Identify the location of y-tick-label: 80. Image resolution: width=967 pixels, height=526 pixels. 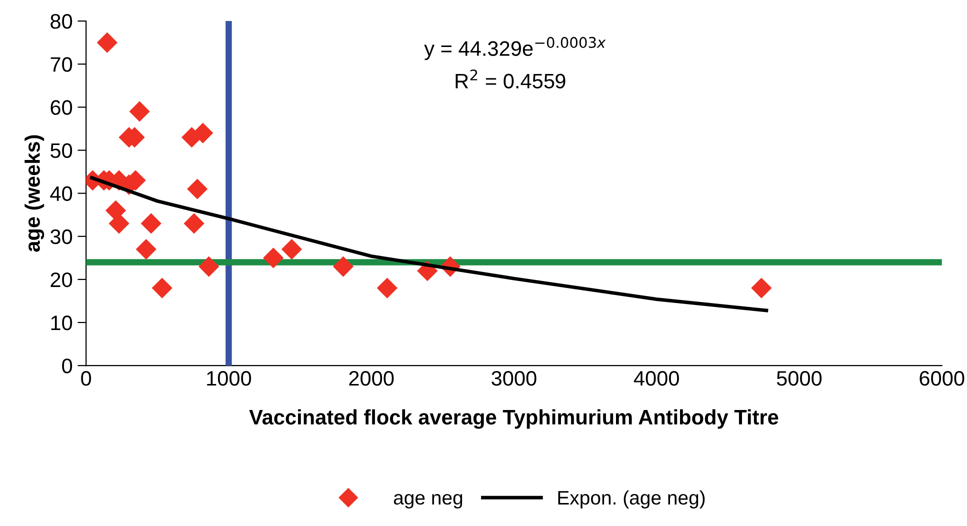
(61, 21).